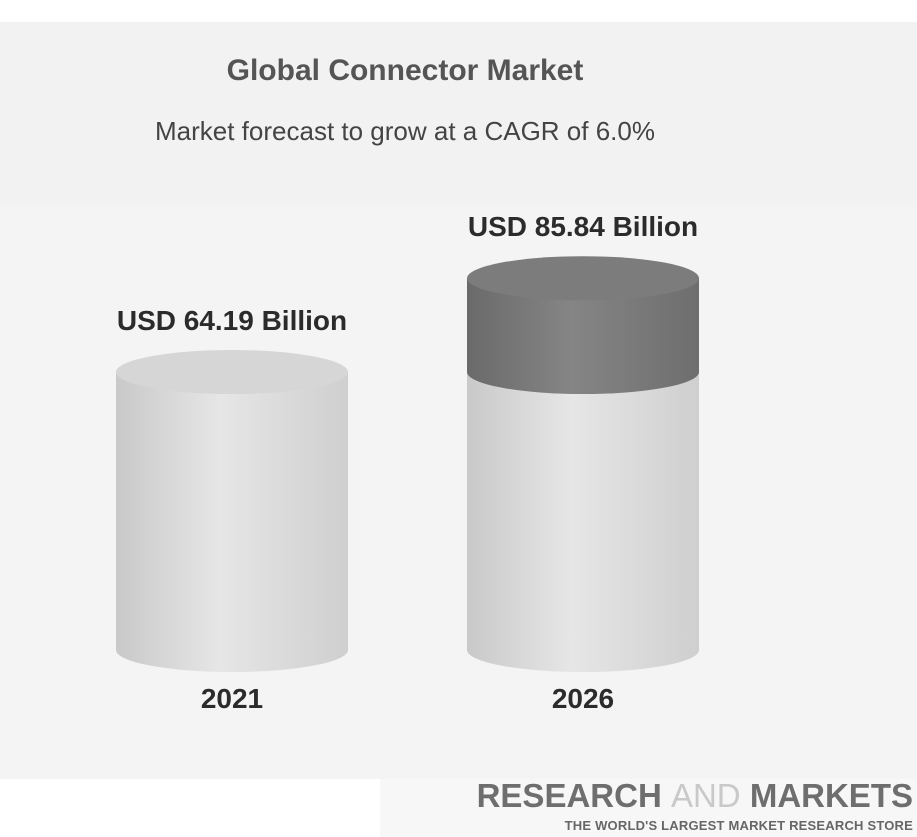 This screenshot has height=837, width=917. What do you see at coordinates (458, 11) in the screenshot?
I see `cropped-header-strip` at bounding box center [458, 11].